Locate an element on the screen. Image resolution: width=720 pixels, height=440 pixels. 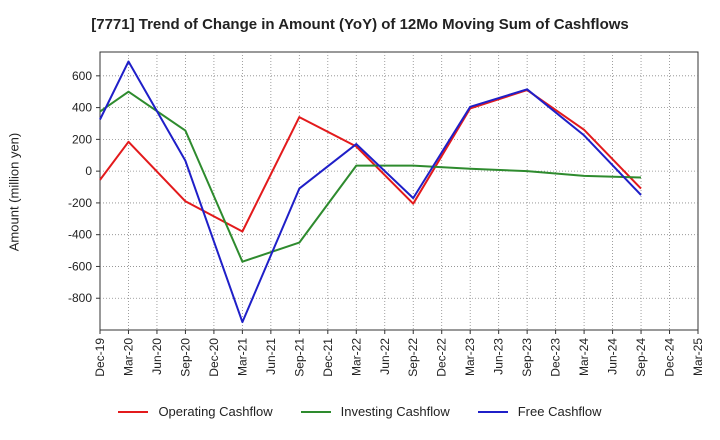
x-tick-label: Dec-19 is located at coordinates (100, 357).